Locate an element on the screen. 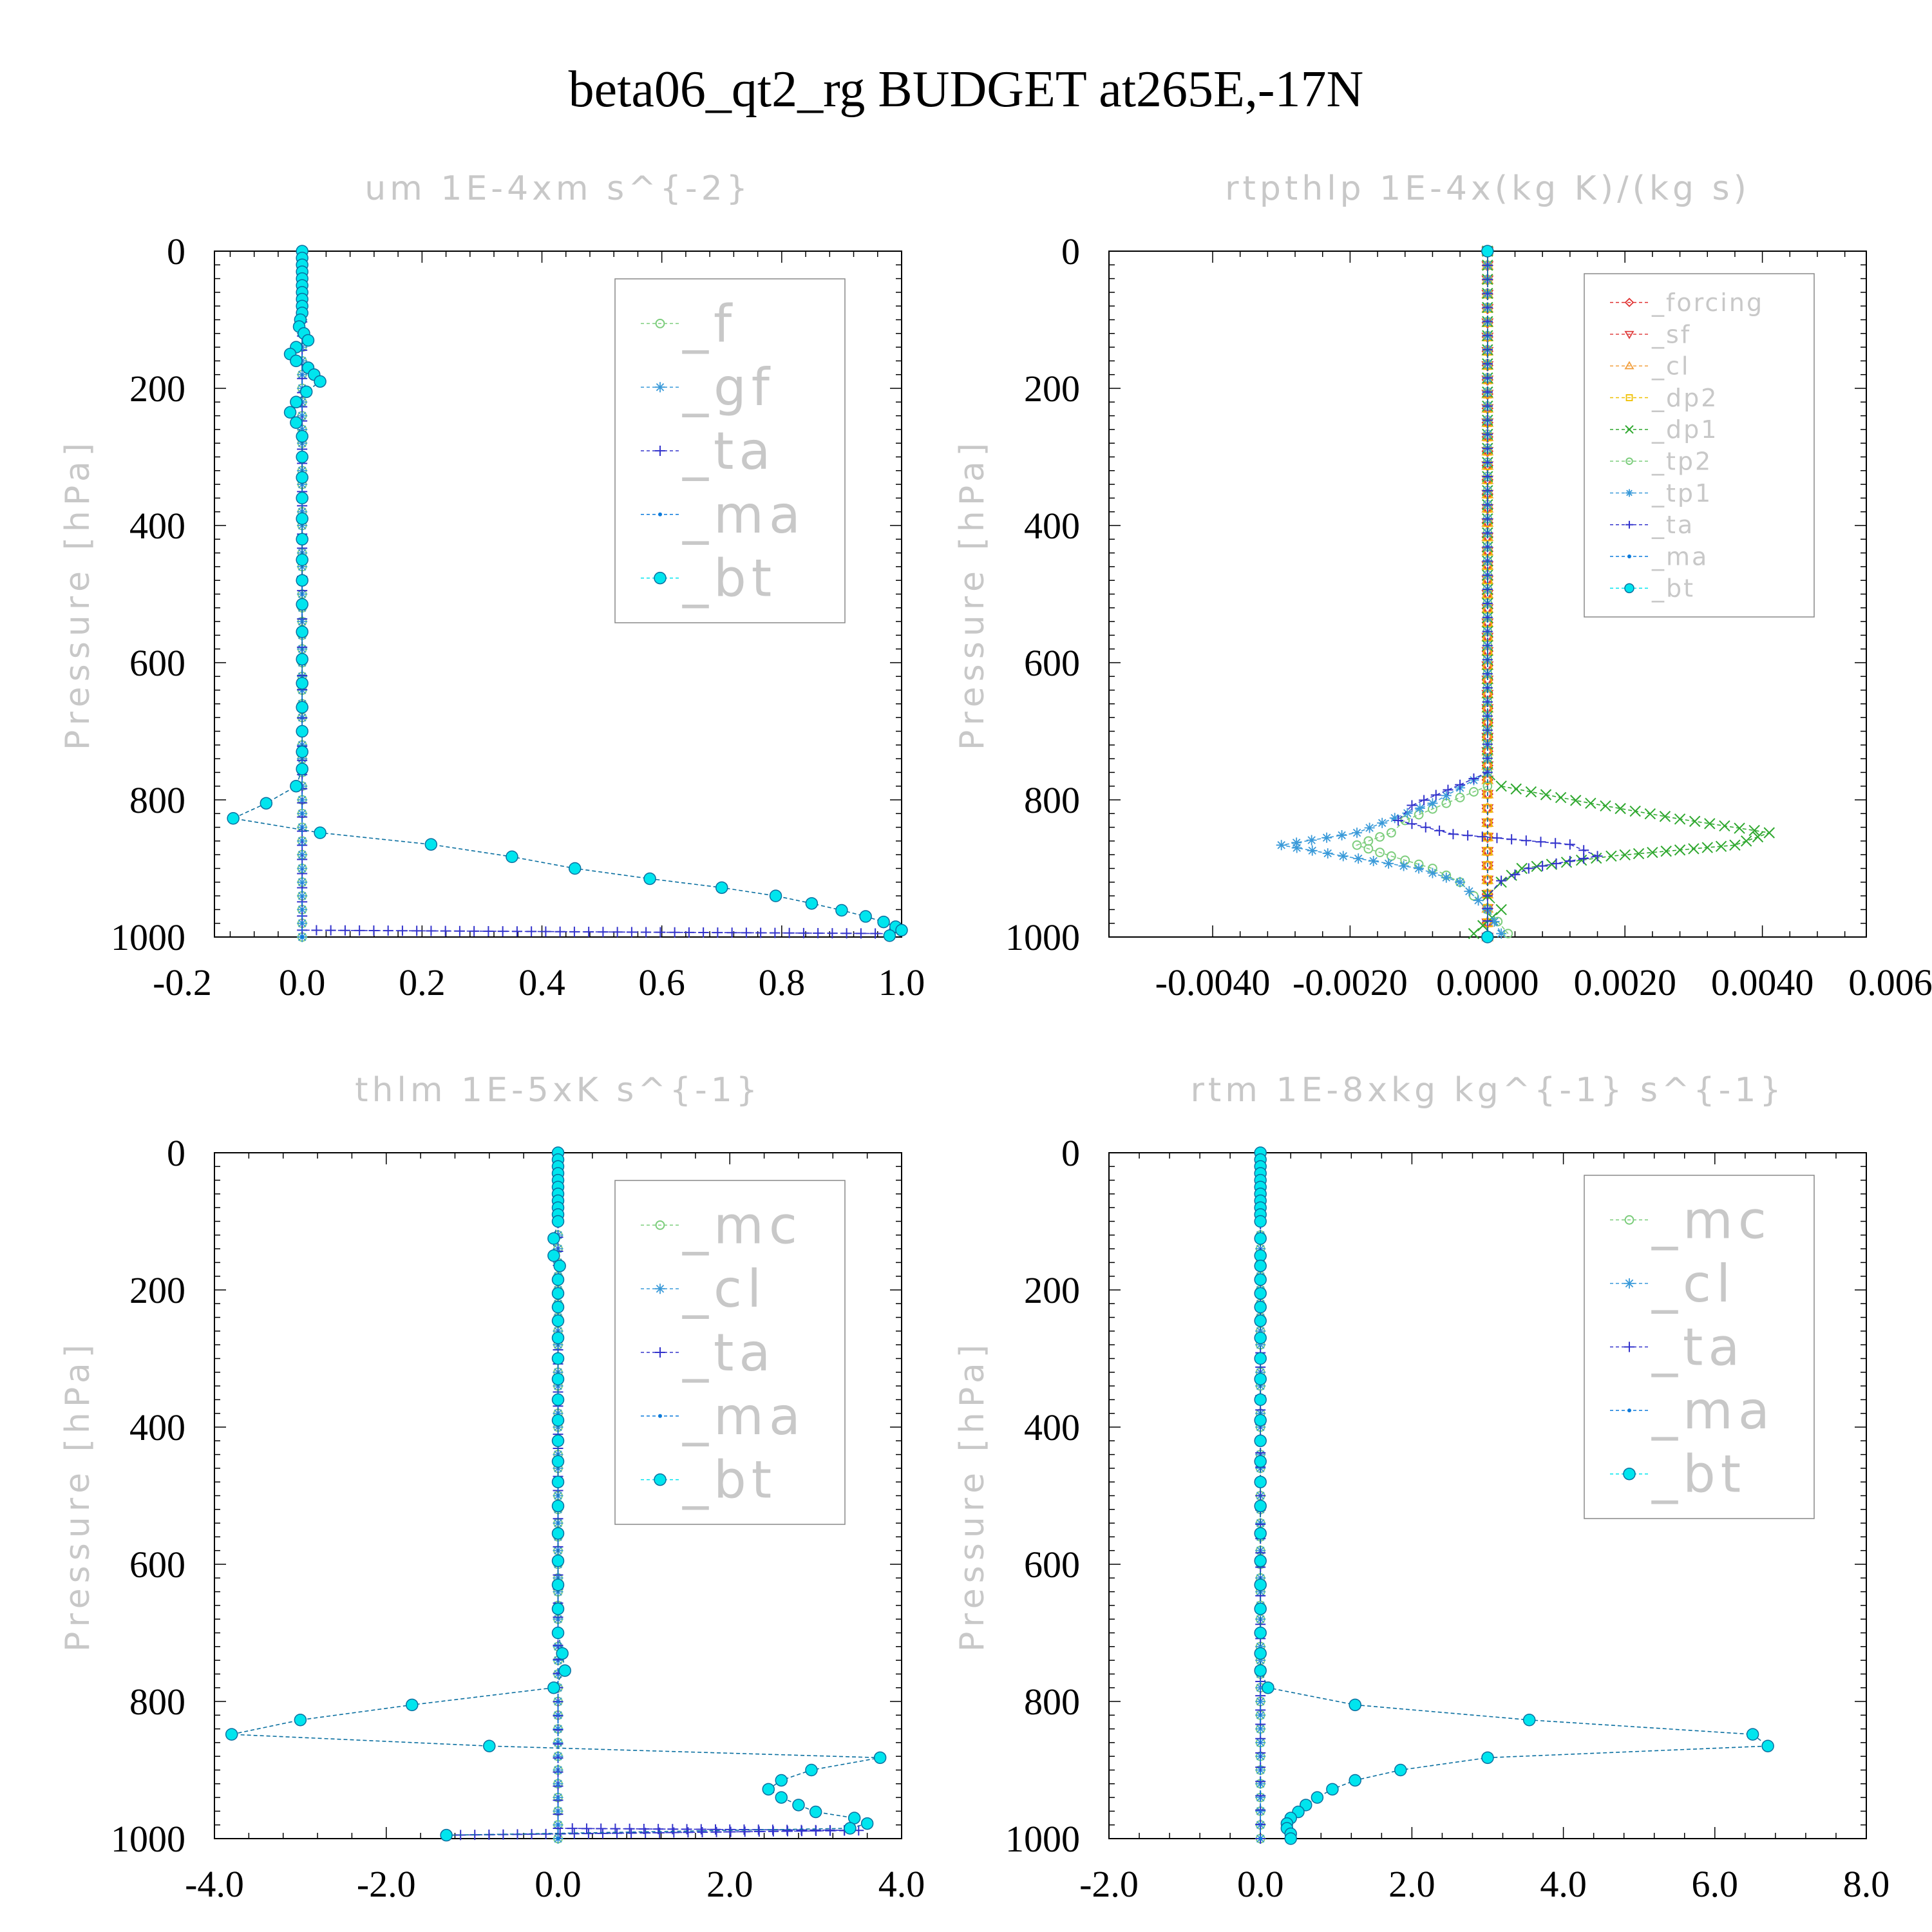 The width and height of the screenshot is (1932, 1932). x-tick-label: 0.0000 is located at coordinates (1487, 982).